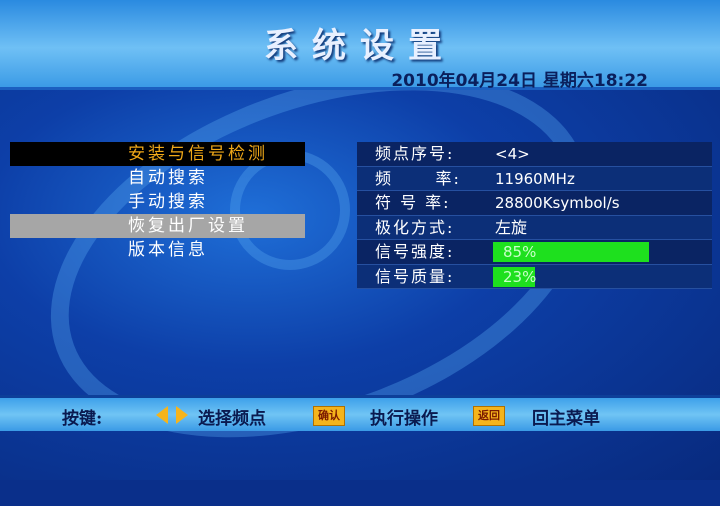  I want to click on signal-quality-label: 信号质量:, so click(415, 276).